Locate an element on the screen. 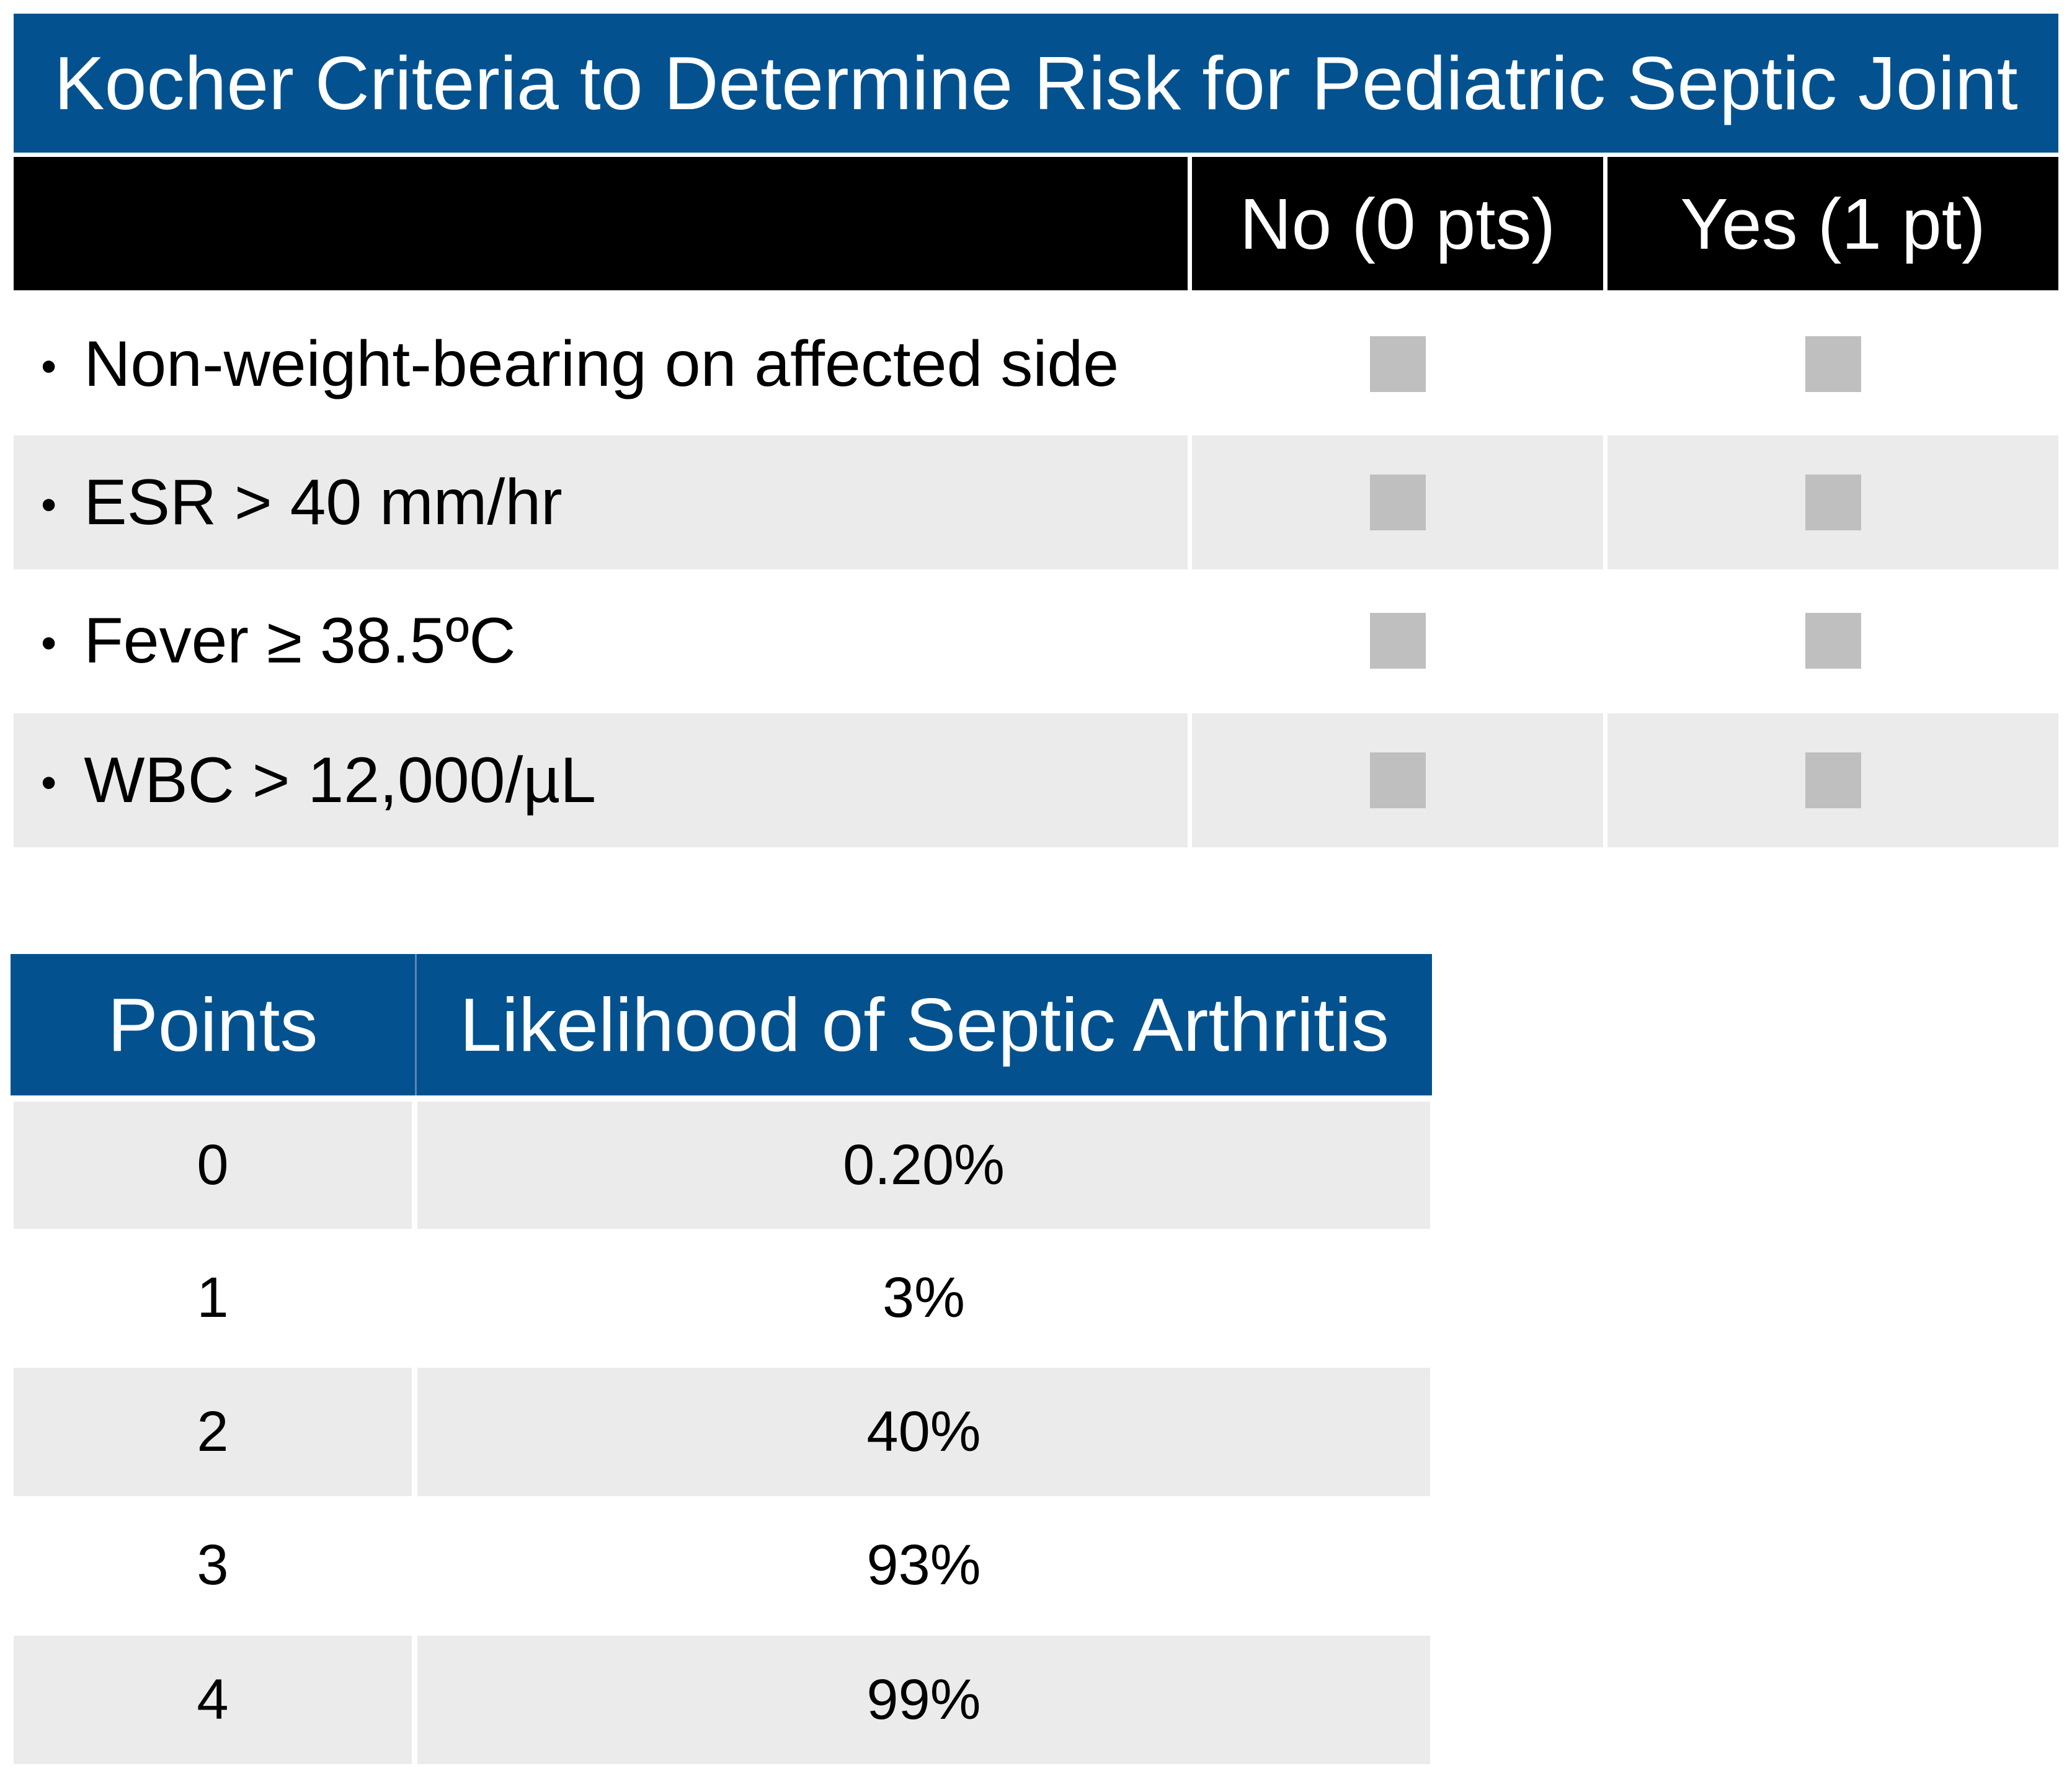  likelihood-header-divider is located at coordinates (416, 1024).